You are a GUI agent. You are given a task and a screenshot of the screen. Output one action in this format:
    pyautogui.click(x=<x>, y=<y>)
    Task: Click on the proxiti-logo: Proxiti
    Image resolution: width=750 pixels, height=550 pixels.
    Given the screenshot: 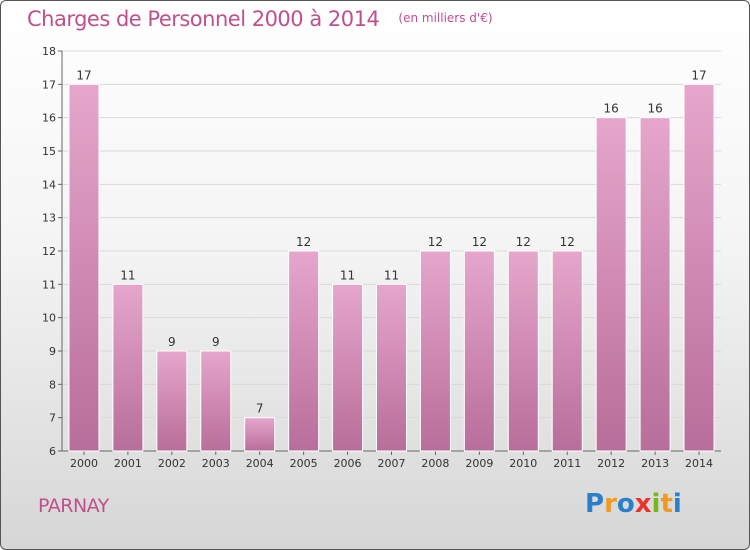 What is the action you would take?
    pyautogui.click(x=633, y=504)
    